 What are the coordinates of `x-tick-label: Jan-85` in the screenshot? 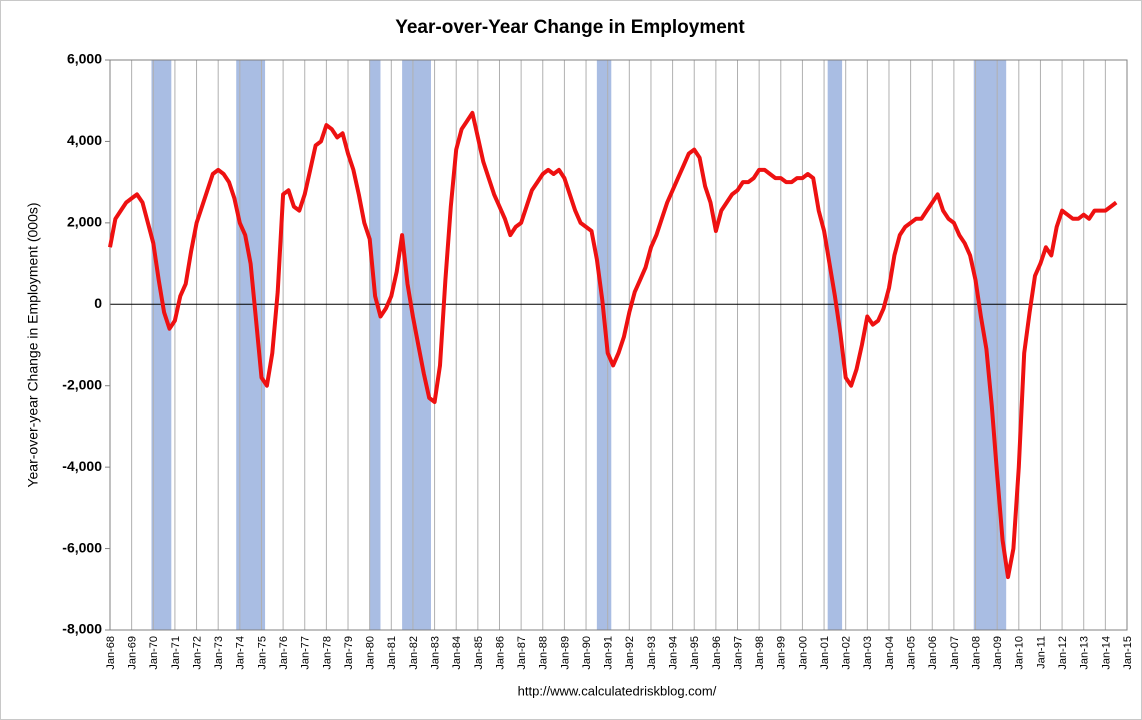 It's located at (479, 653).